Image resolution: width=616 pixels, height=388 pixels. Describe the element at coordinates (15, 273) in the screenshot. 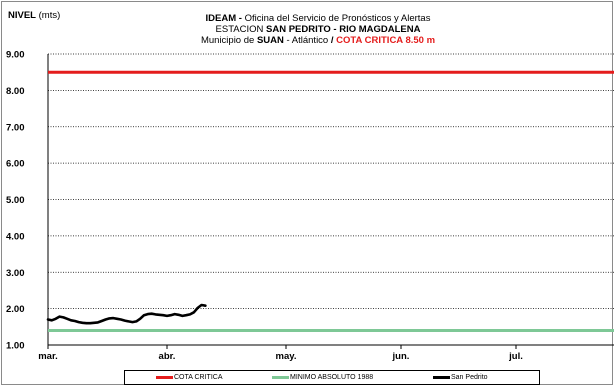

I see `y-tick-label: 3.00` at that location.